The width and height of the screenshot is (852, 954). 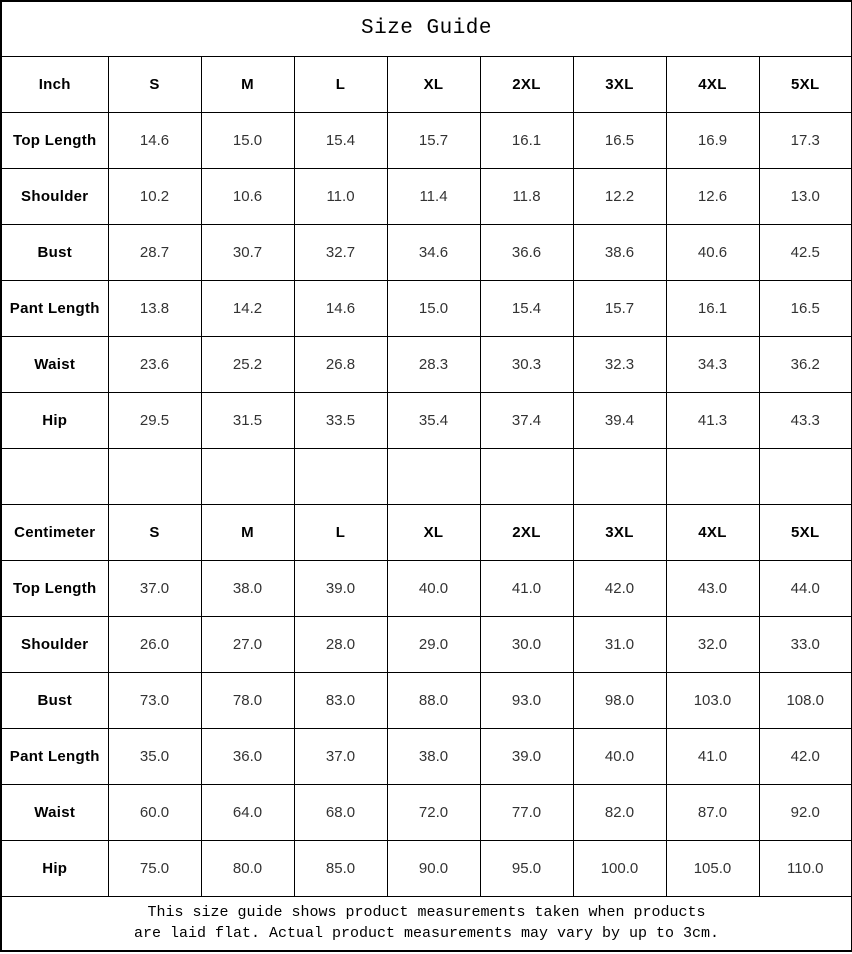 I want to click on table-row, so click(x=426, y=476).